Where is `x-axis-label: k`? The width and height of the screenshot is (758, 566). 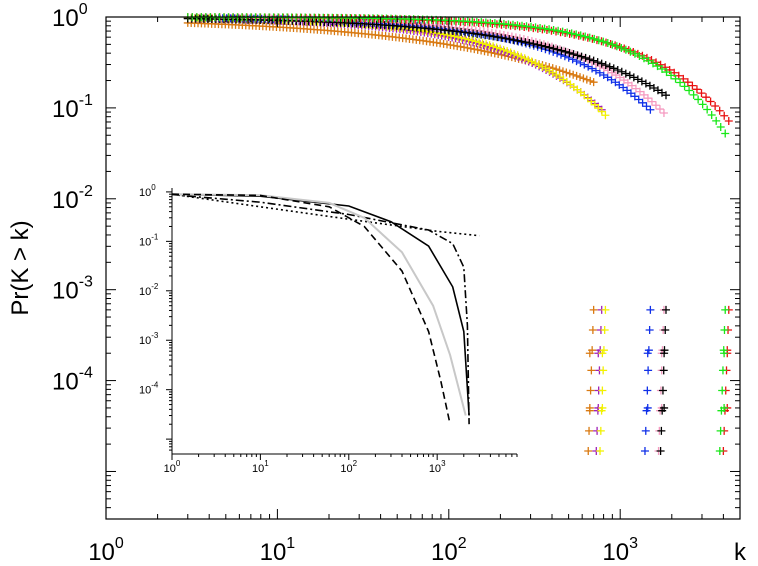 x-axis-label: k is located at coordinates (740, 552).